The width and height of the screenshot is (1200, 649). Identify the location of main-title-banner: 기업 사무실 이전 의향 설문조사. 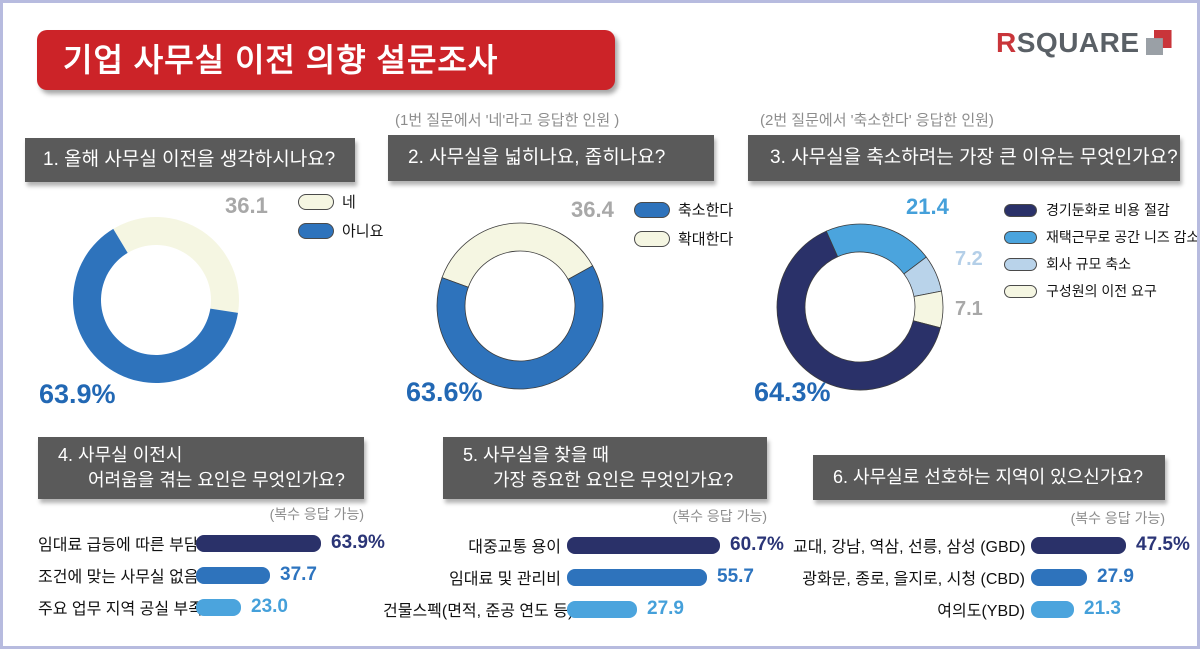
(326, 60).